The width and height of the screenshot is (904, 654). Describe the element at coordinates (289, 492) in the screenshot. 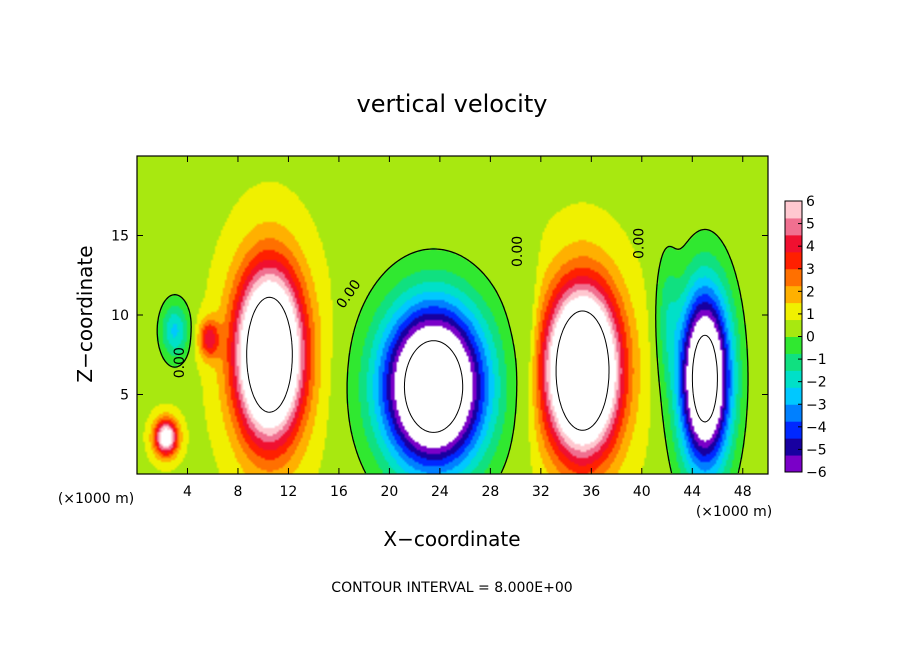

I see `x-tick-label: 12` at that location.